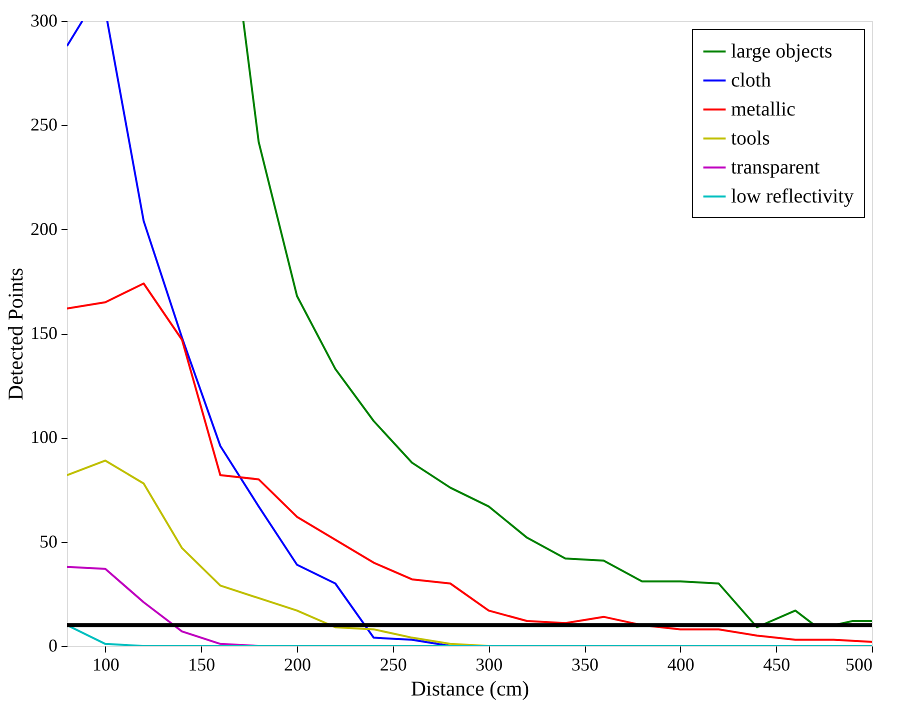 This screenshot has width=912, height=711. What do you see at coordinates (775, 167) in the screenshot?
I see `legend-label: transparent` at bounding box center [775, 167].